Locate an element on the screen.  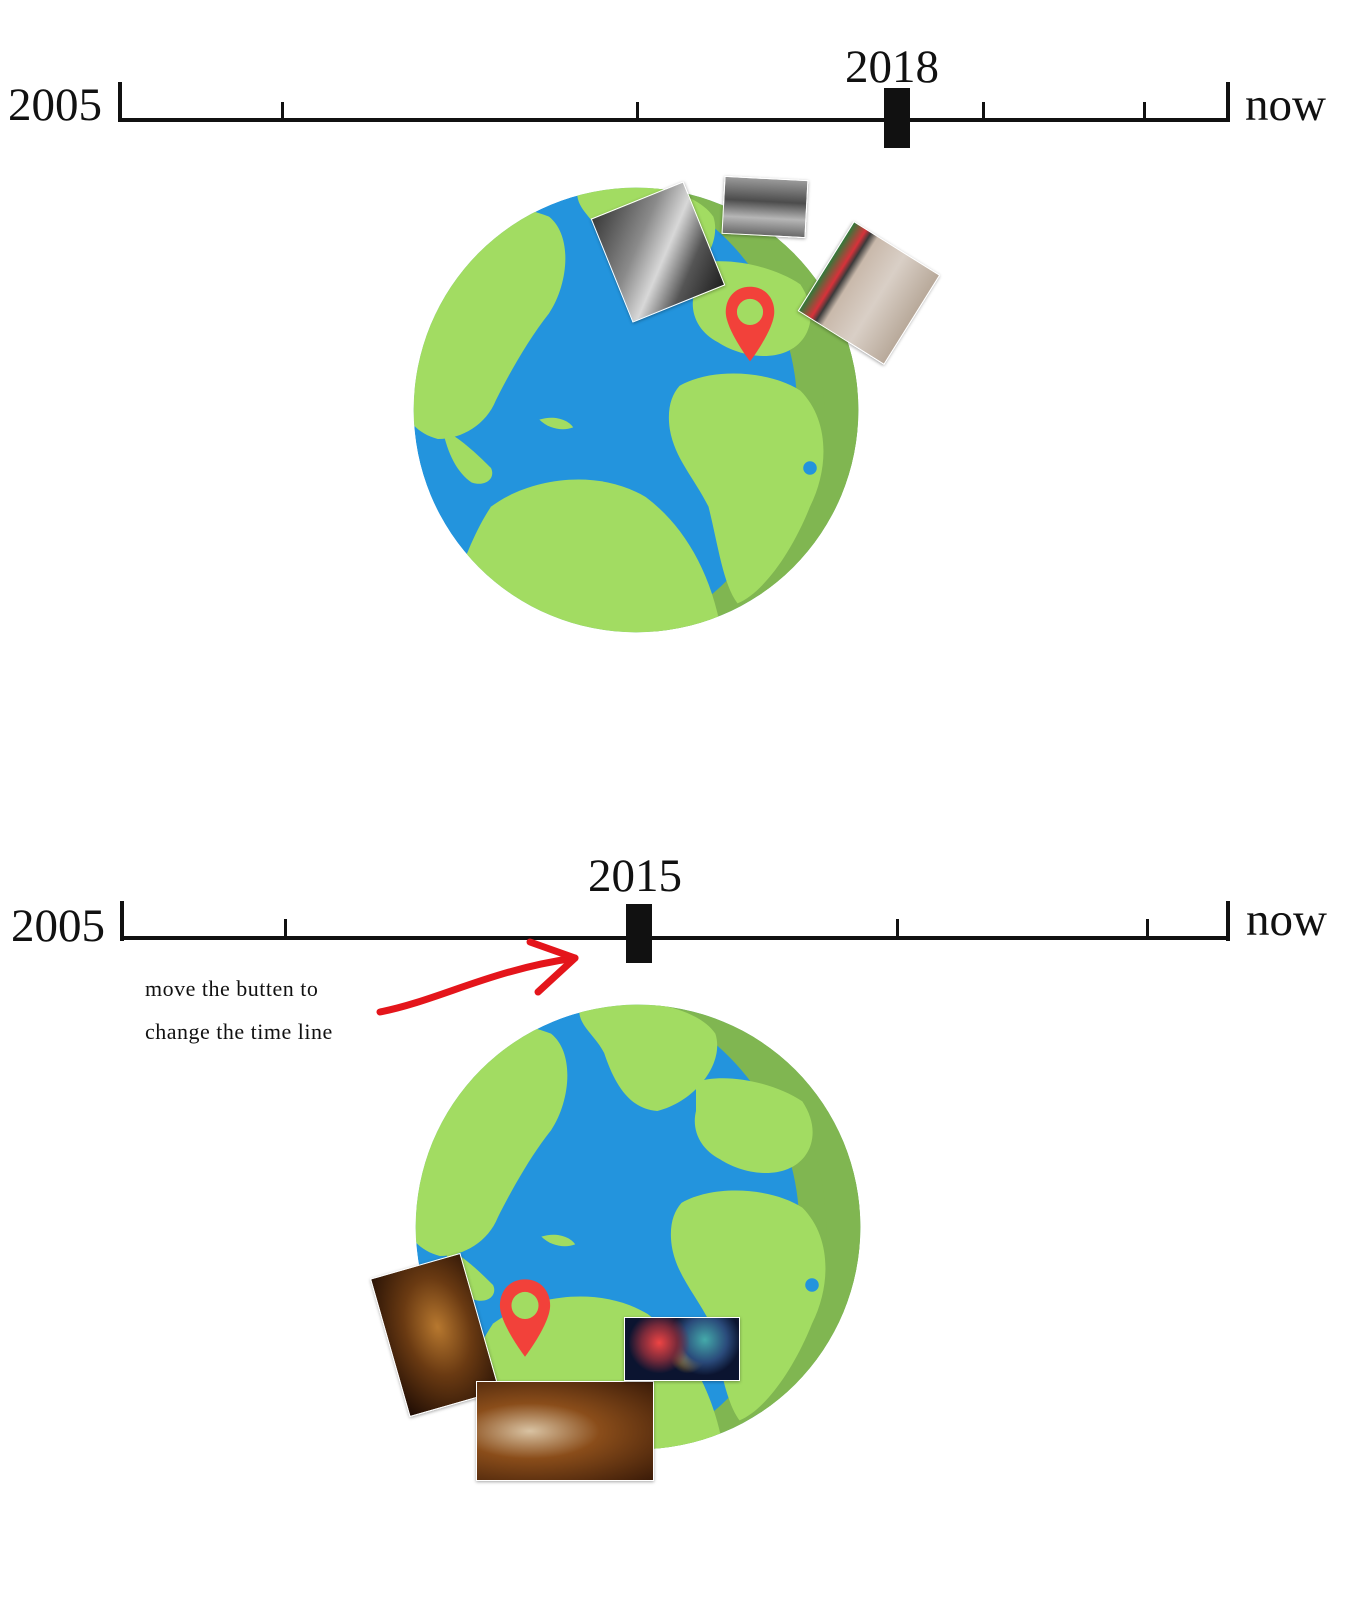
bw-street-photo is located at coordinates (765, 207).